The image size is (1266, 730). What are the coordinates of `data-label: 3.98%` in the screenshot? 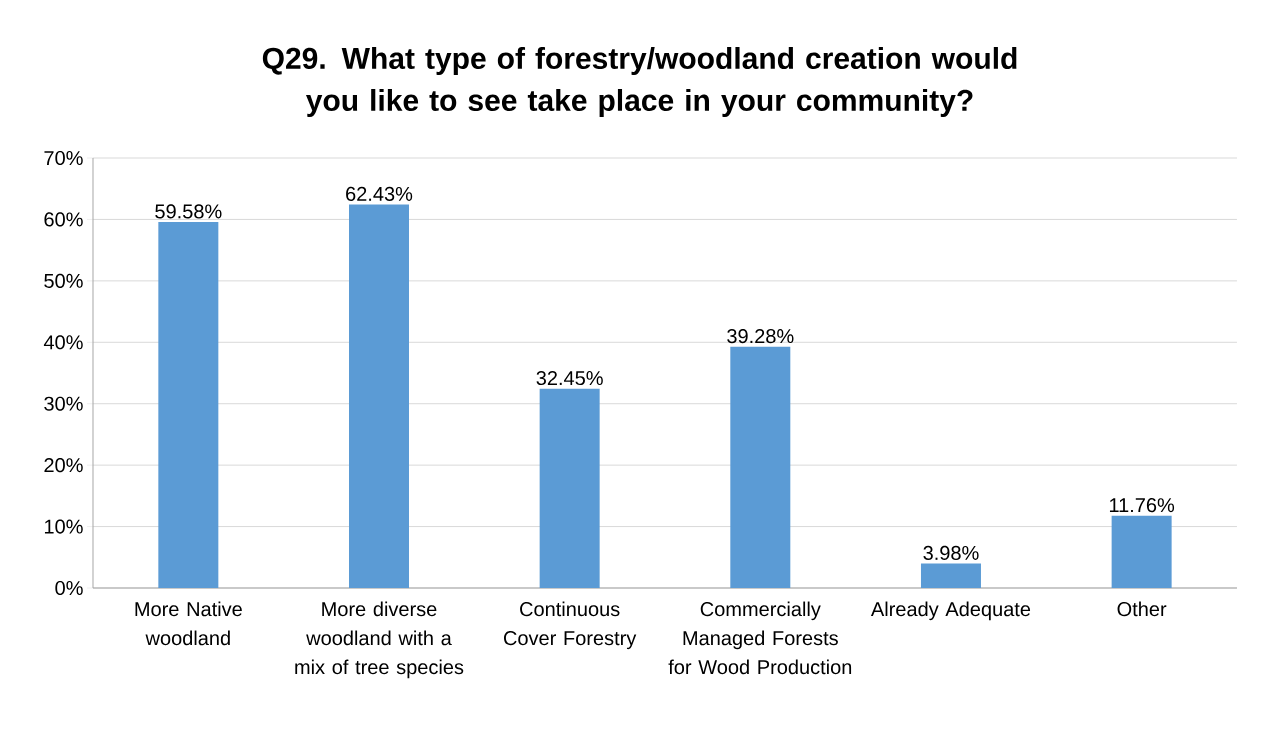 It's located at (951, 553).